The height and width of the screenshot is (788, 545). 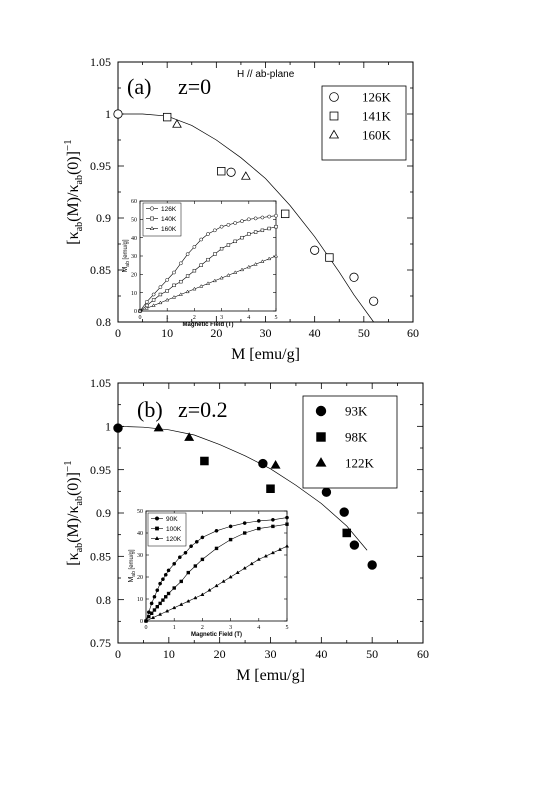 What do you see at coordinates (203, 409) in the screenshot?
I see `composition-label: z=0.2` at bounding box center [203, 409].